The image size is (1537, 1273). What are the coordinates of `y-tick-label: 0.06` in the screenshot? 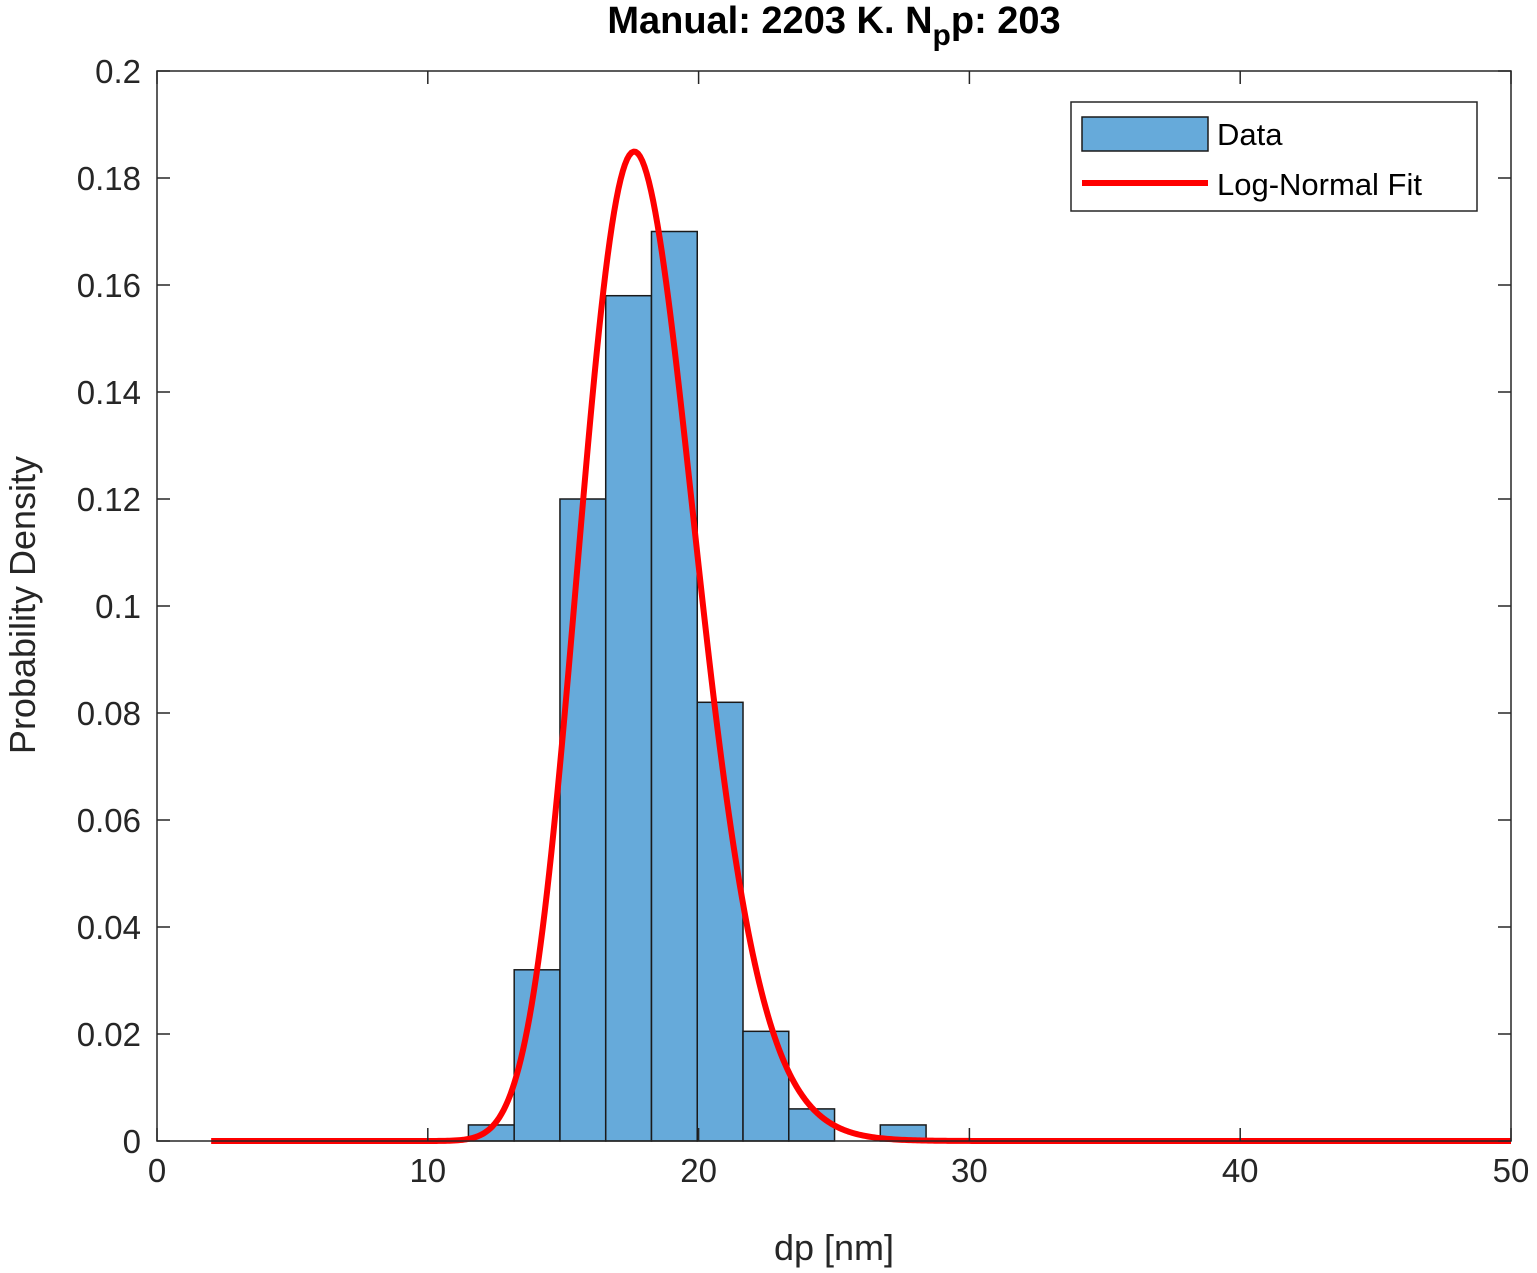 It's located at (109, 820).